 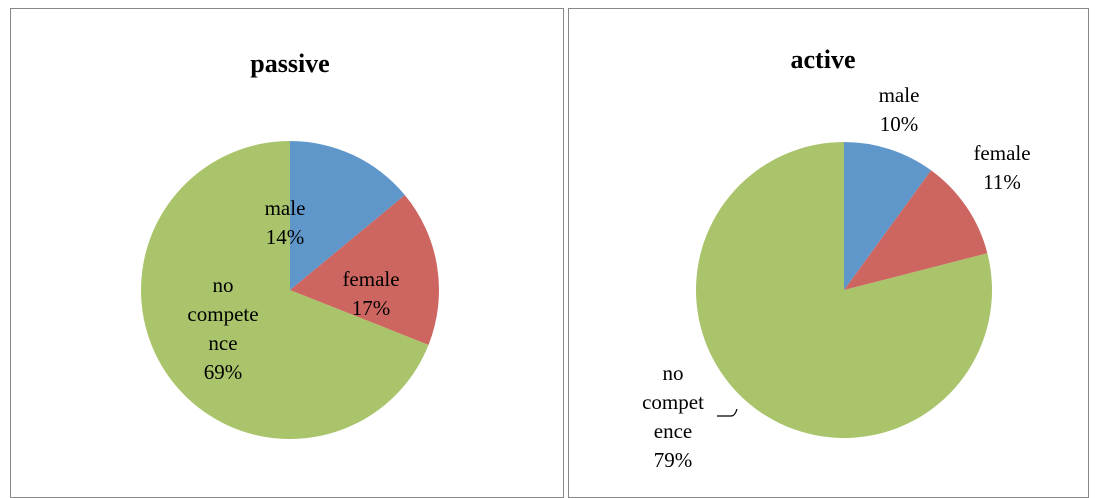 I want to click on value-label: 14%, so click(x=285, y=237).